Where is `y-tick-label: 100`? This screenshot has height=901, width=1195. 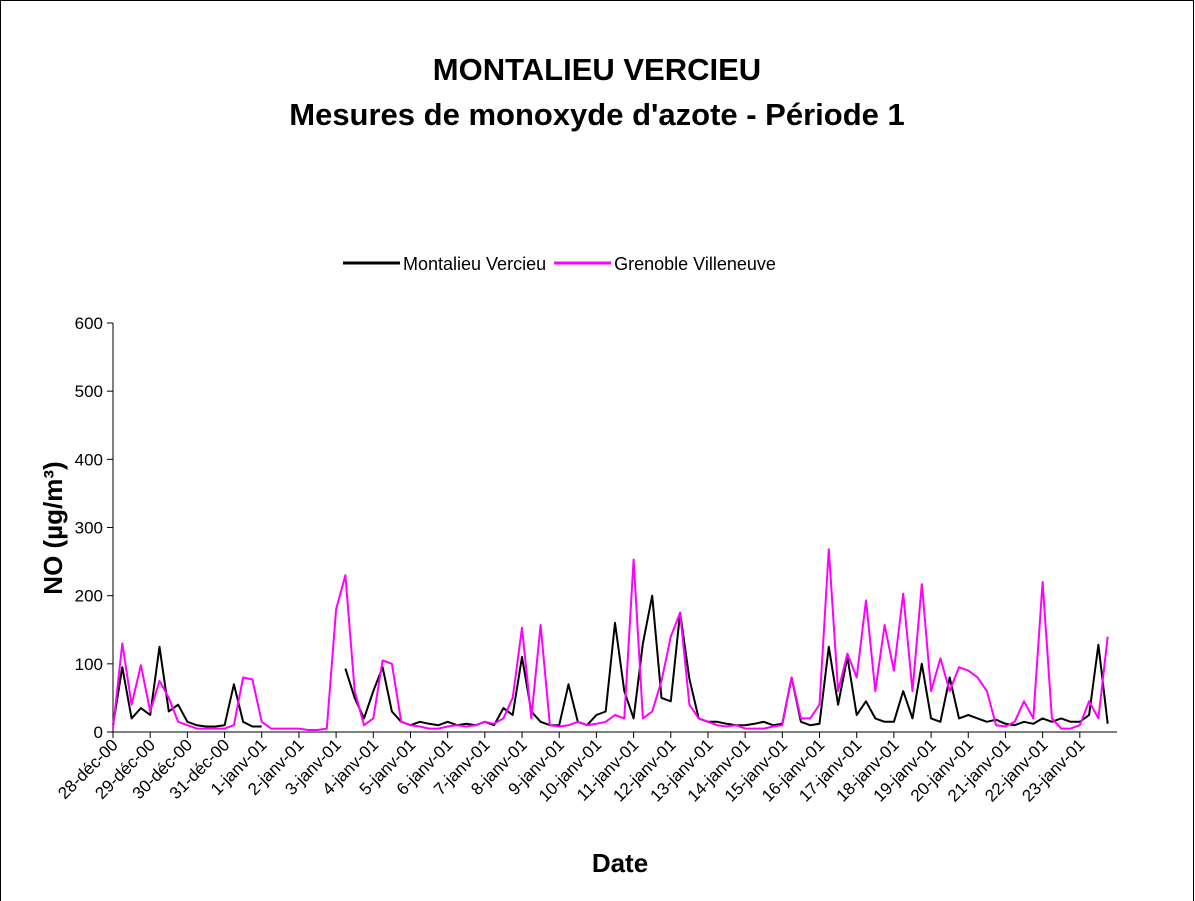 y-tick-label: 100 is located at coordinates (89, 664).